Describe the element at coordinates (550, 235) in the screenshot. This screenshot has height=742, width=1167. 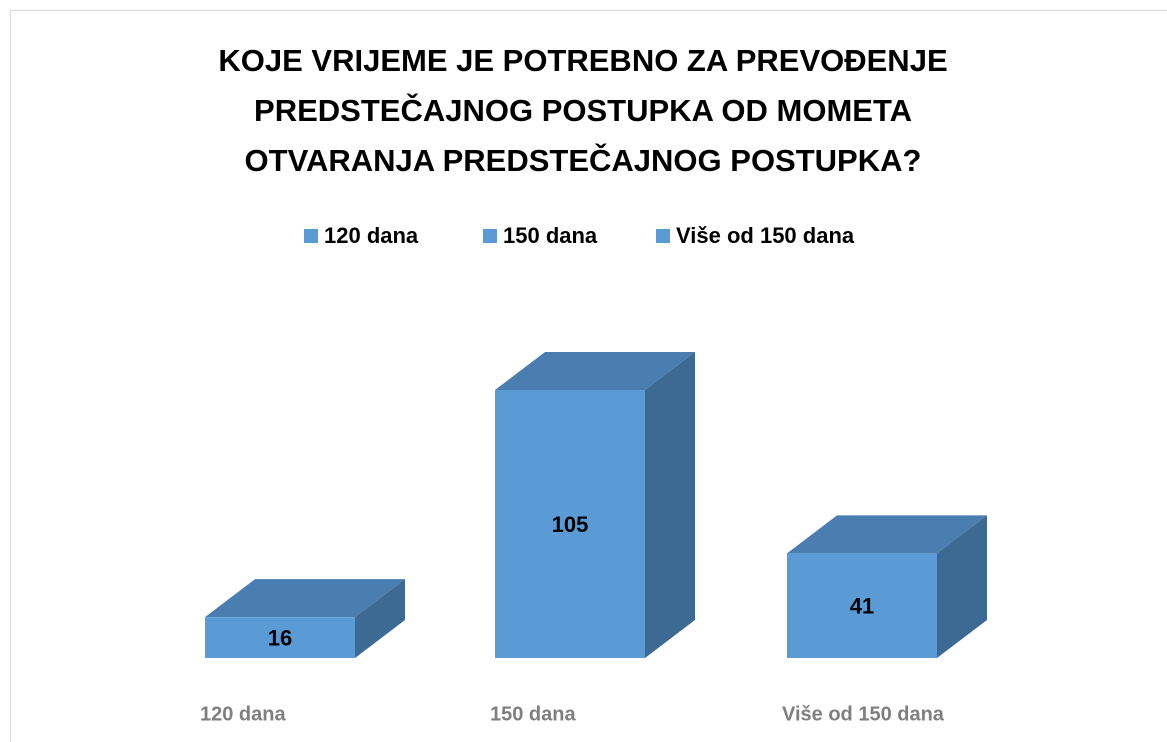
I see `legend-label: 150 dana` at that location.